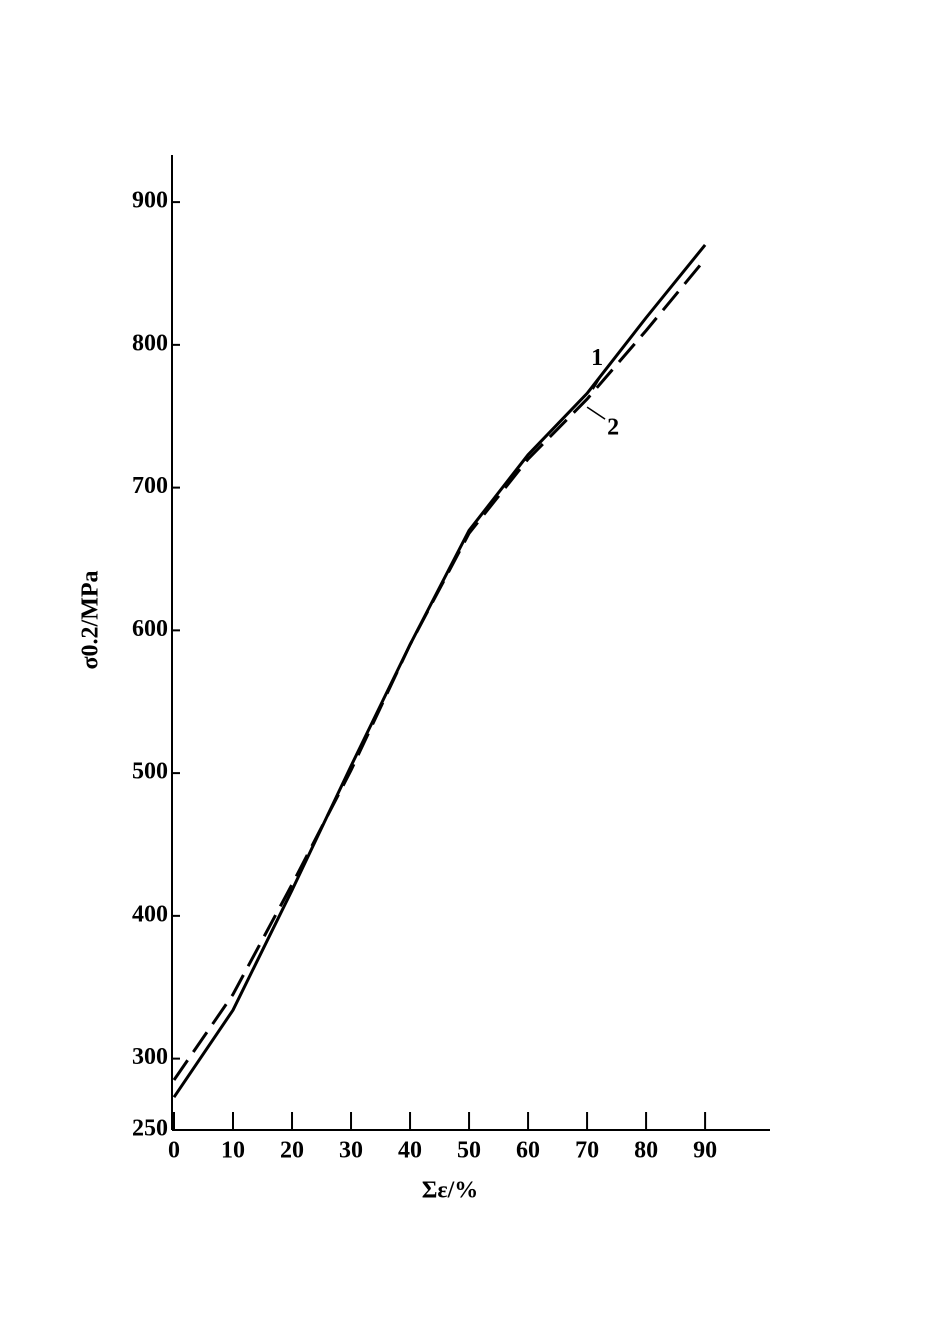 The width and height of the screenshot is (950, 1344). I want to click on x-tick-label: 60, so click(528, 1151).